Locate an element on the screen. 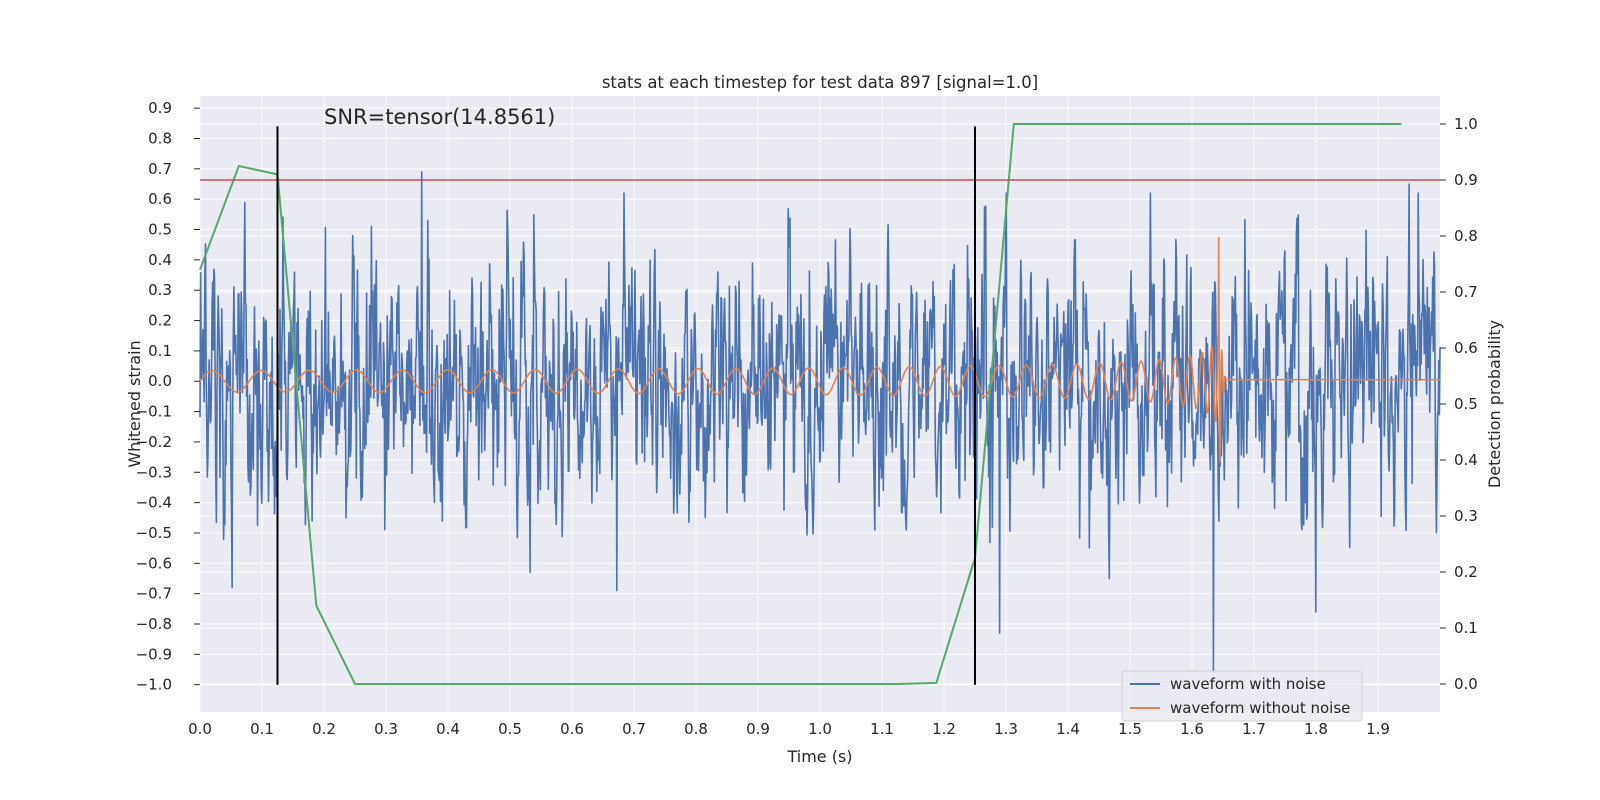 The width and height of the screenshot is (1600, 800). x-tick-label: 0.5 is located at coordinates (510, 729).